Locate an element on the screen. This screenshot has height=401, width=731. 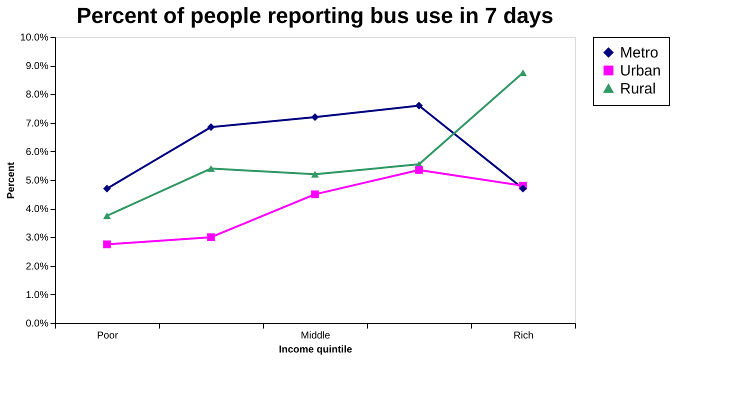
y-tick-label: 1.0% is located at coordinates (37, 295).